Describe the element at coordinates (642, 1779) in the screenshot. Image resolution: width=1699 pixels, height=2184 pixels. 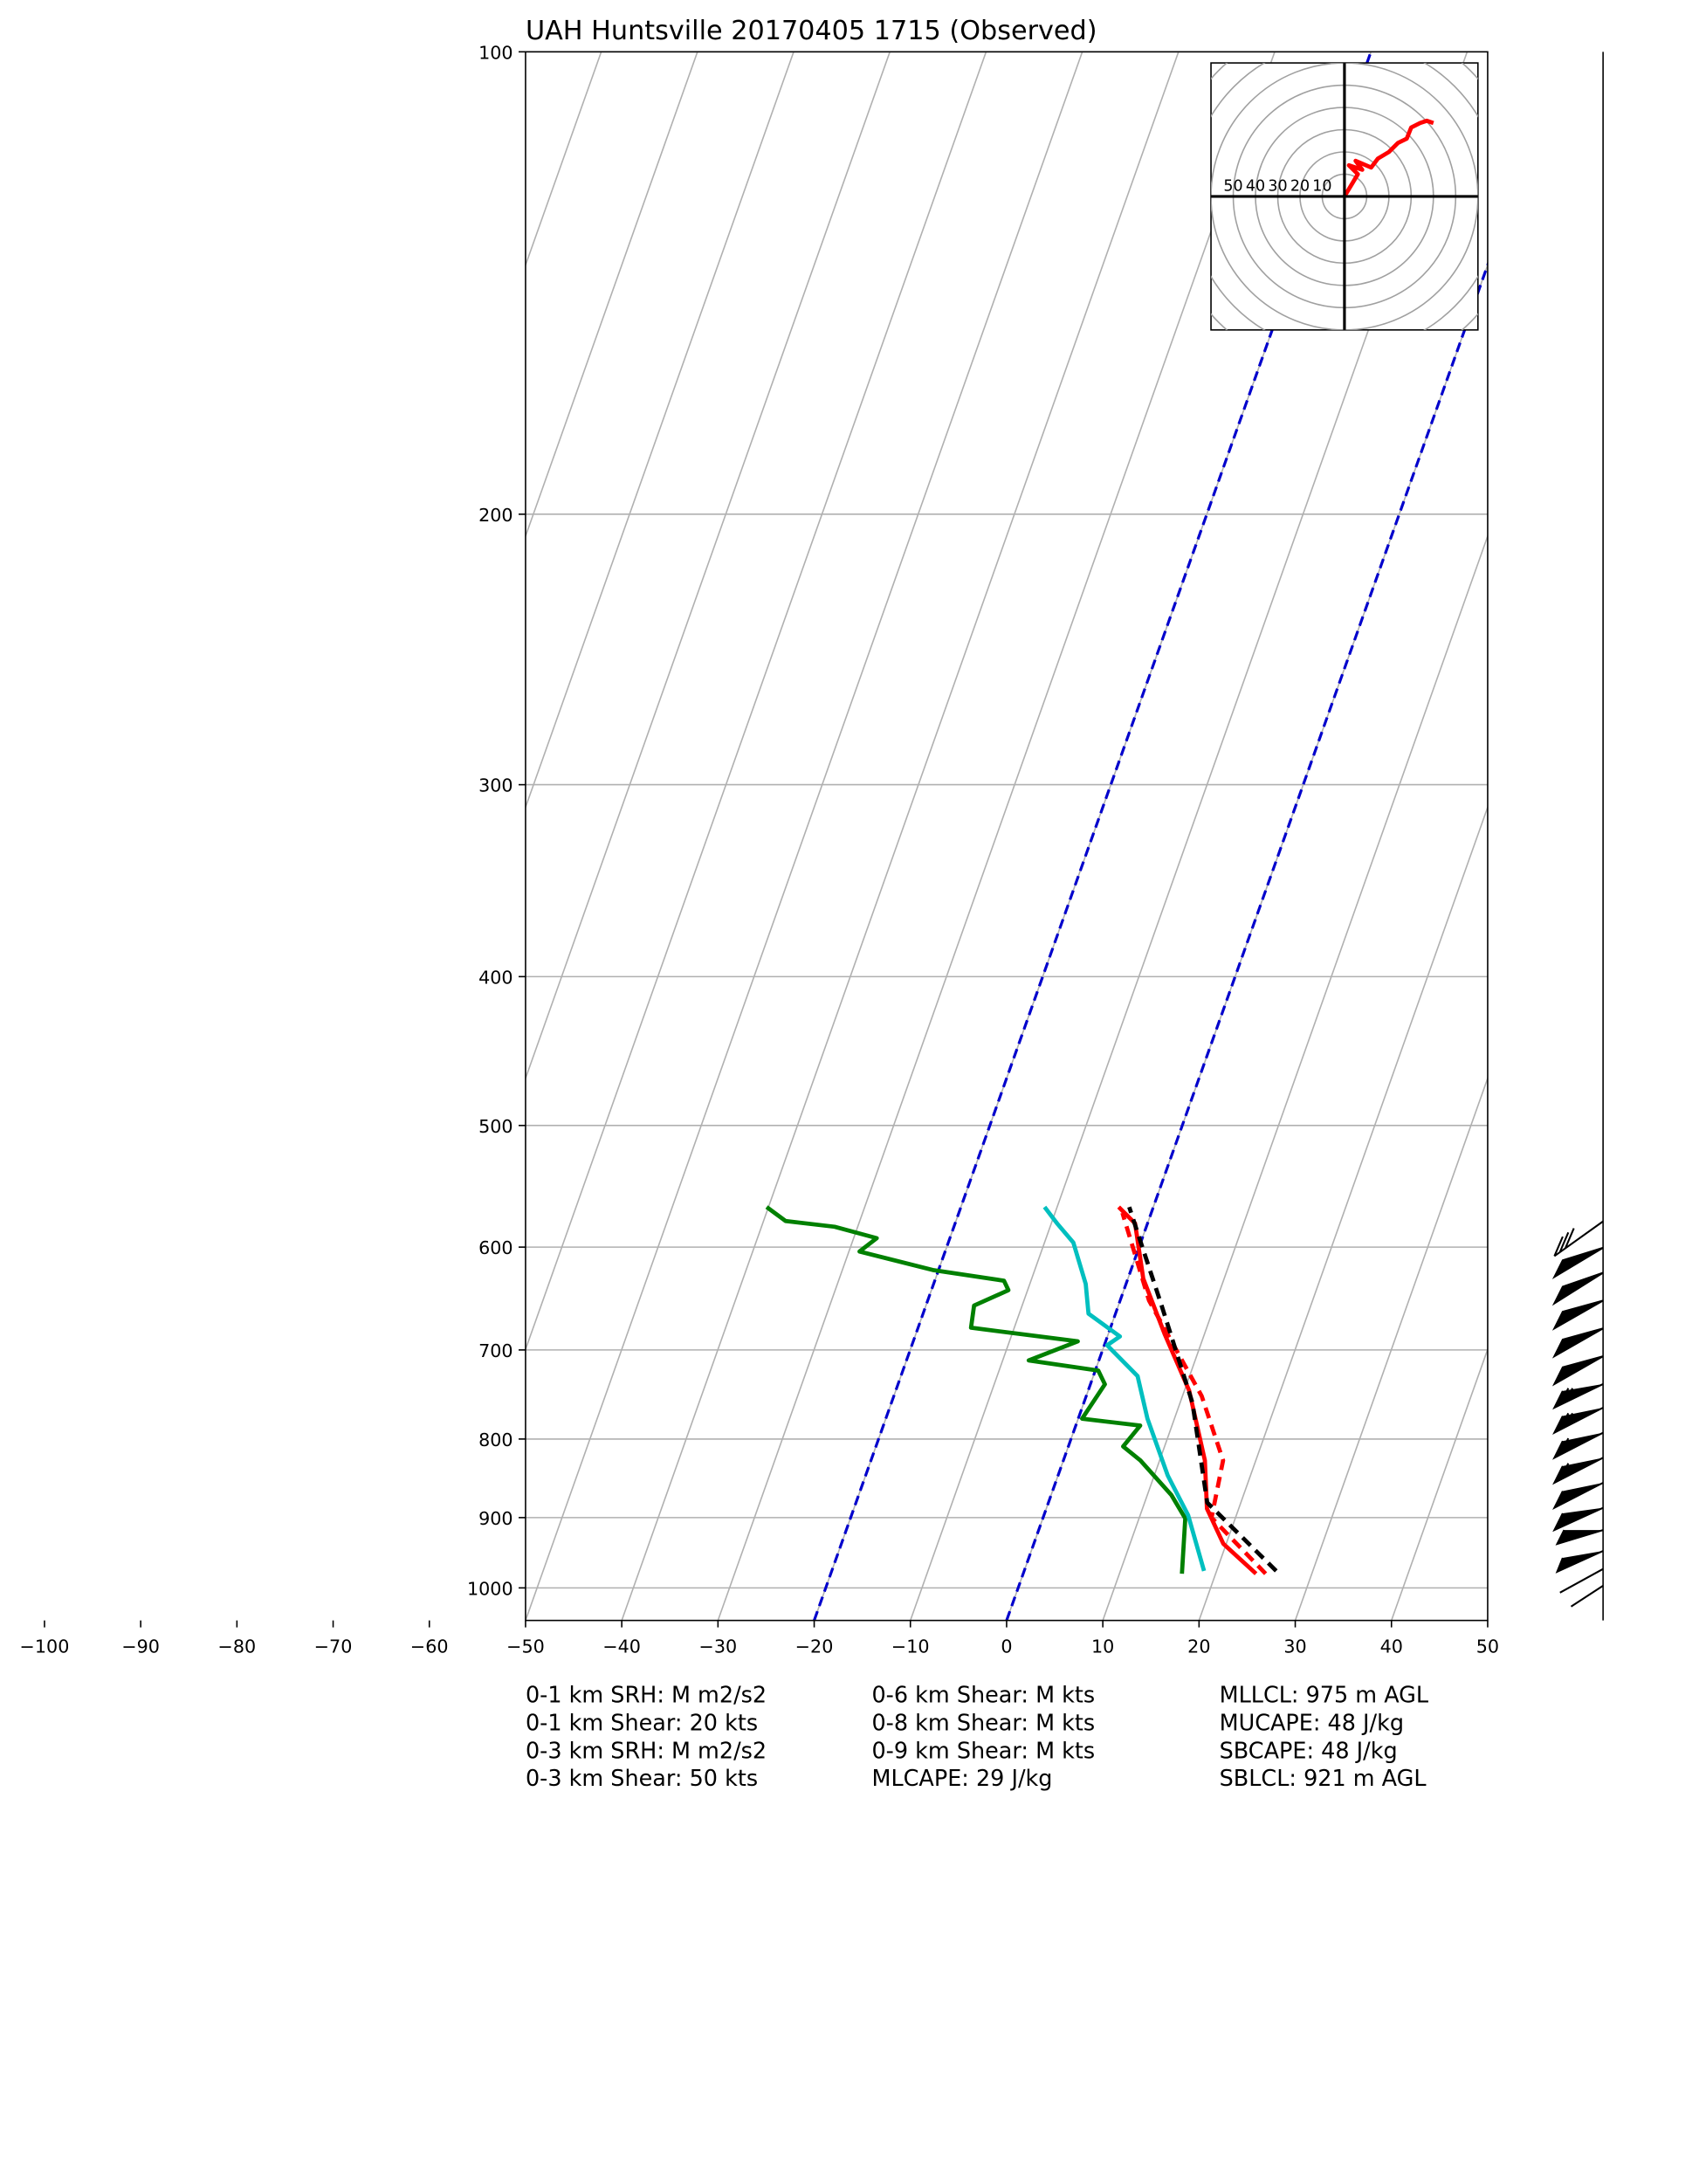
I see `stat-text: 0-3 km Shear: 50 kts` at that location.